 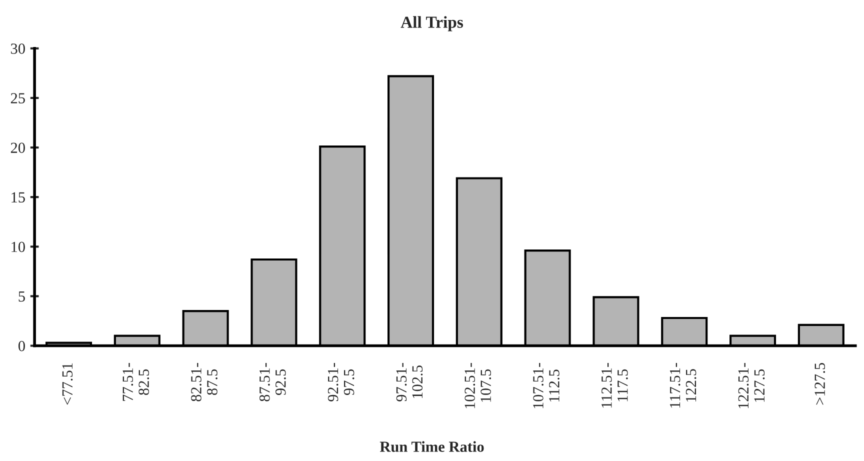 What do you see at coordinates (751, 385) in the screenshot?
I see `x-tick-label: 122.51- 127.5` at bounding box center [751, 385].